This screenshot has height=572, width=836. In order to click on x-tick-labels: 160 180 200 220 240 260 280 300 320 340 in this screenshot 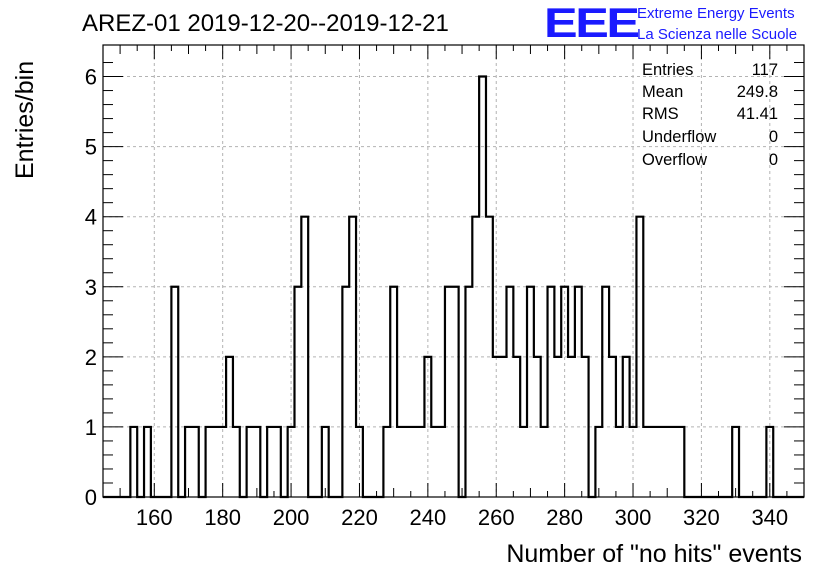, I will do `click(462, 517)`.